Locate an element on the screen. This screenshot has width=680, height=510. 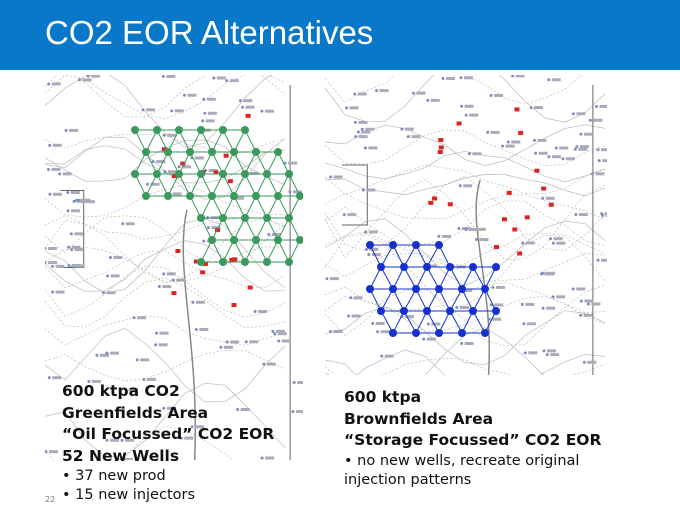
road-line is located at coordinates (483, 277).